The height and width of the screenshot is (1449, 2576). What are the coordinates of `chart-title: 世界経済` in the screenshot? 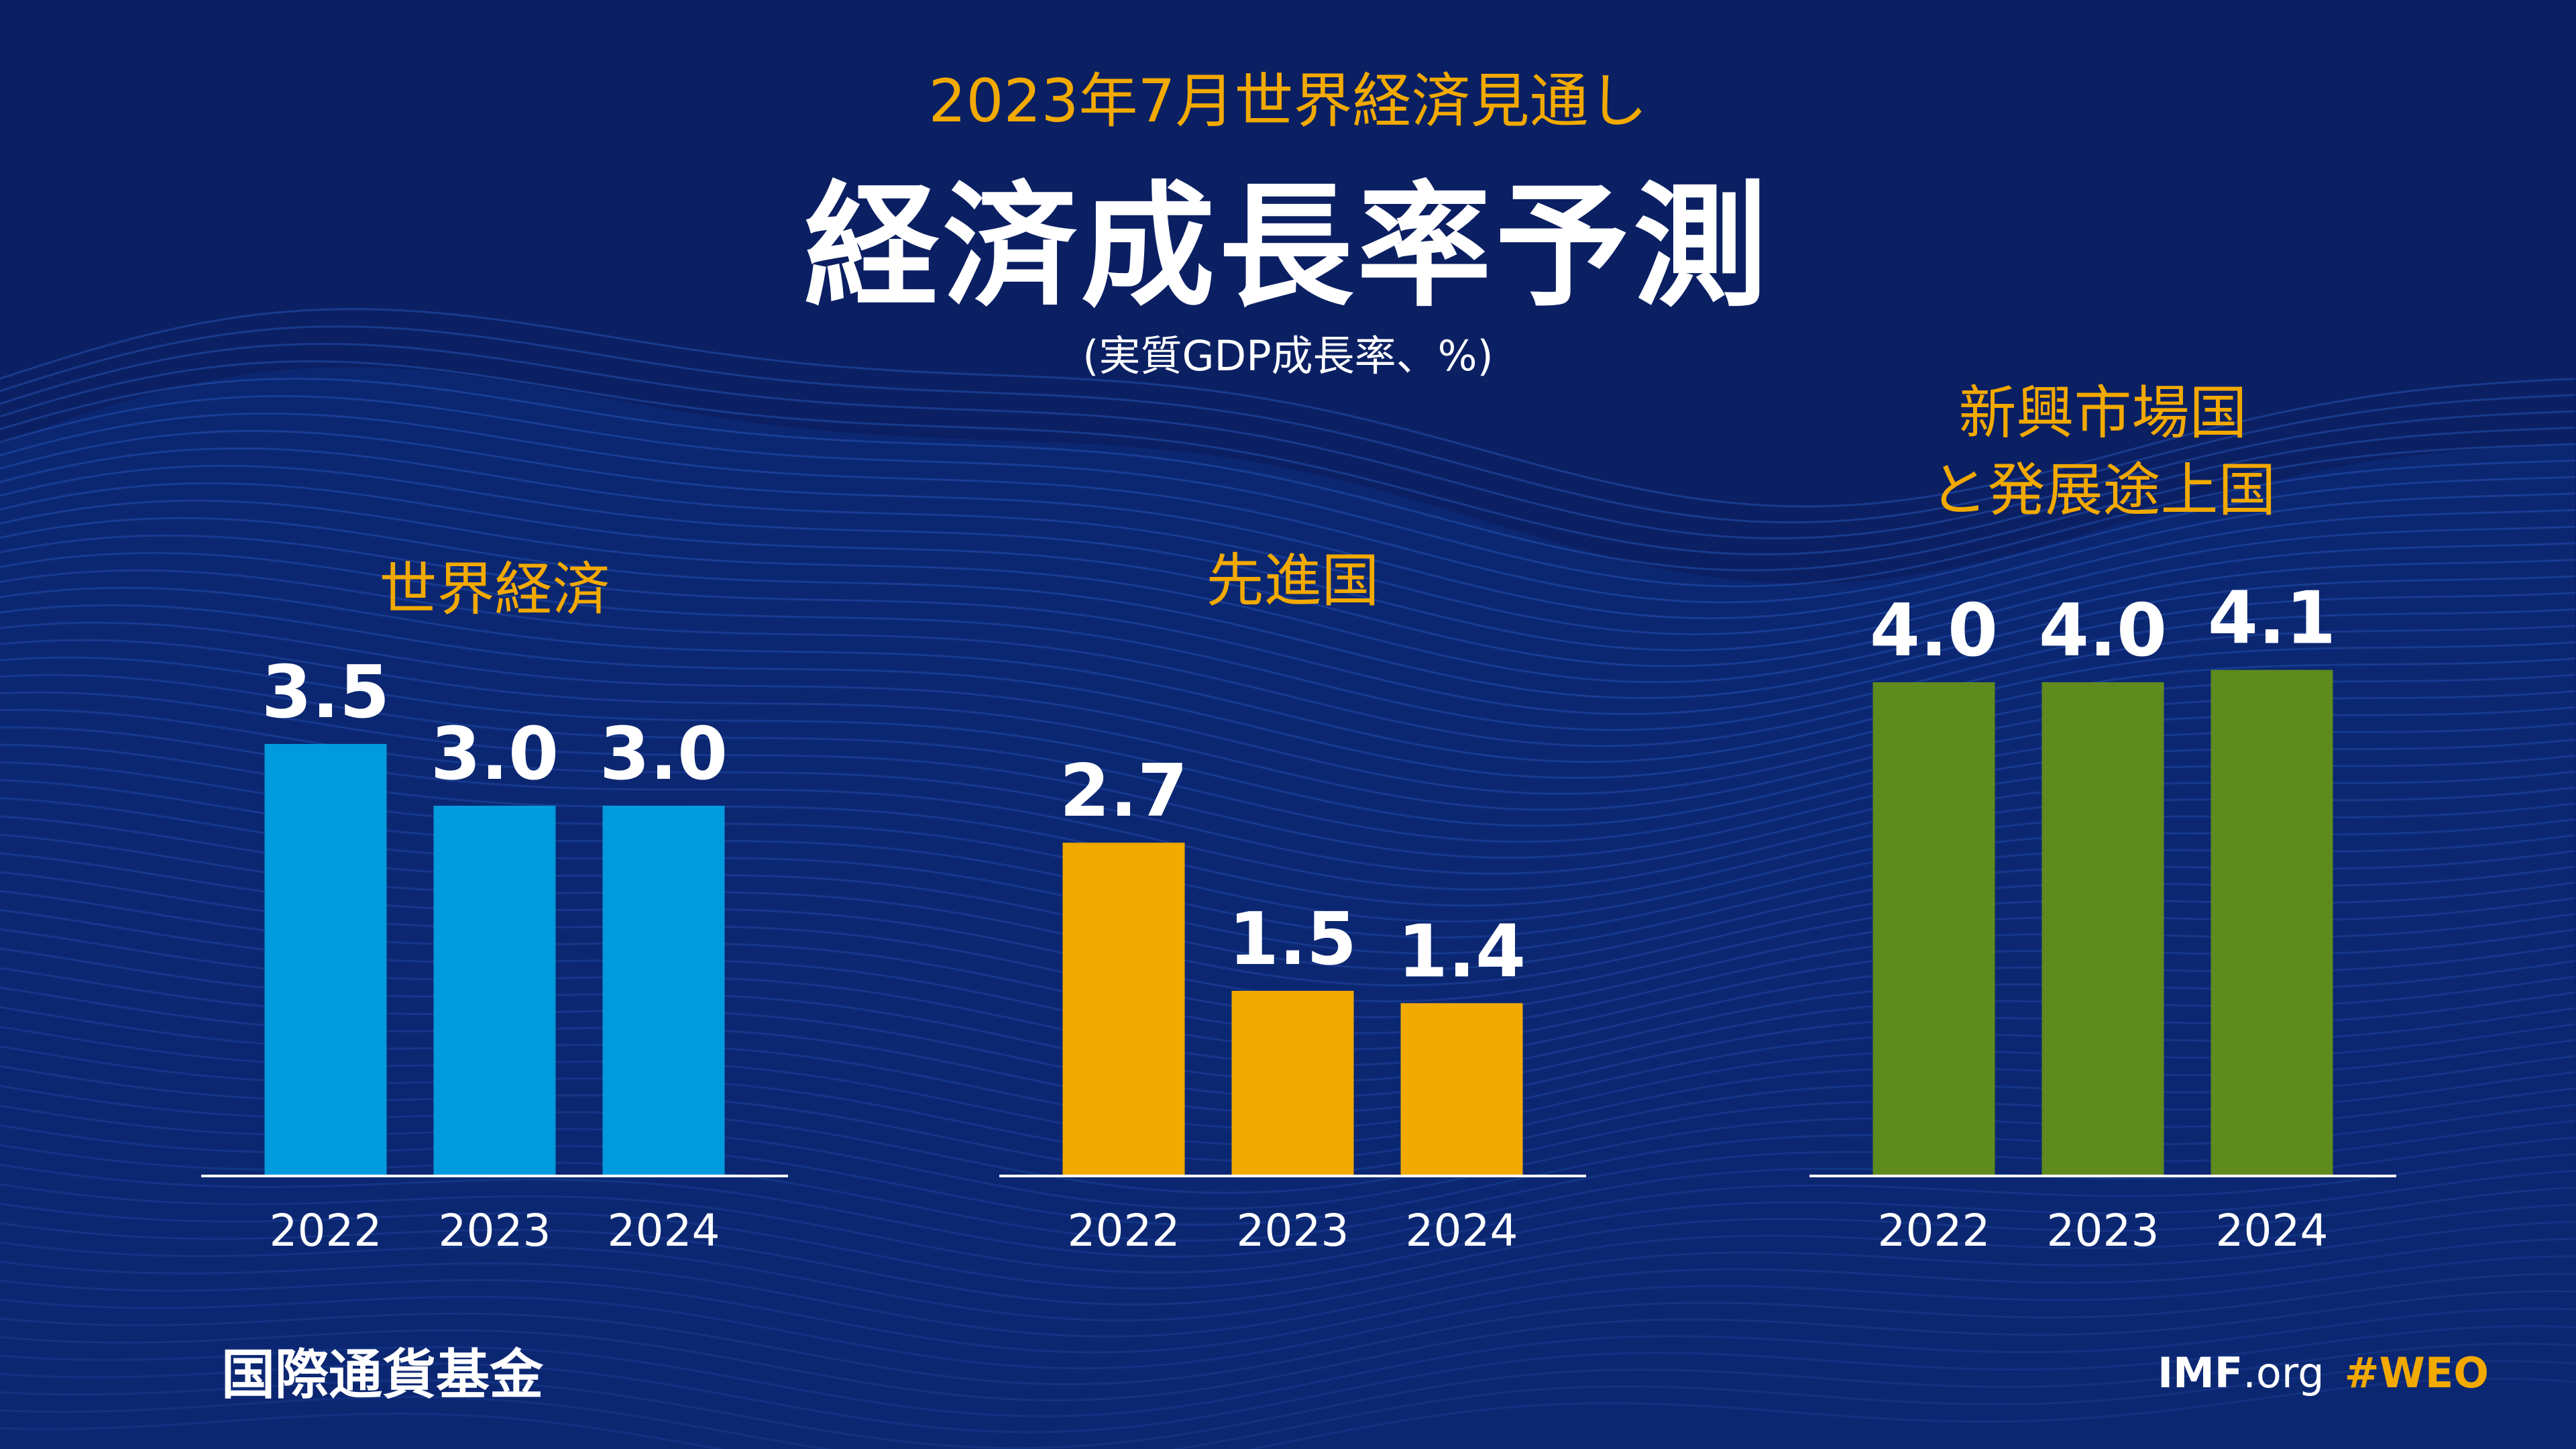 It's located at (495, 589).